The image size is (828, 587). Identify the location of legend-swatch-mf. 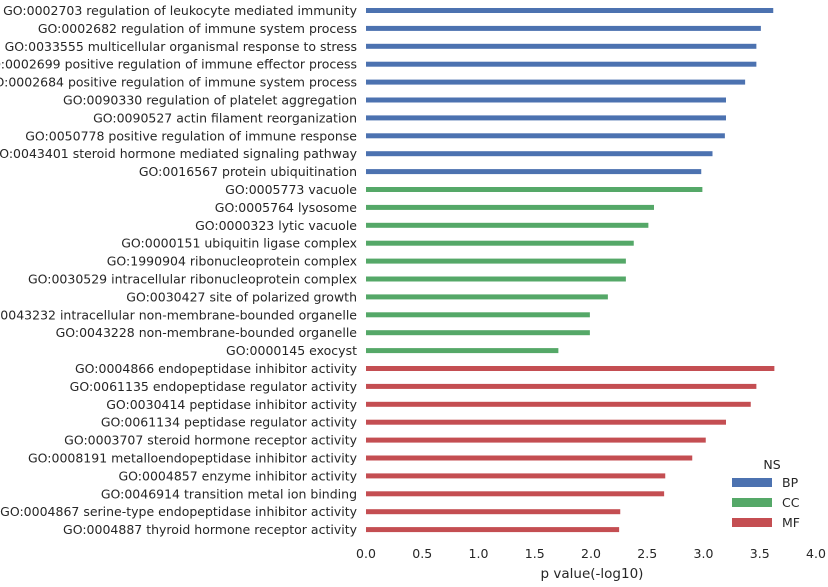
(752, 522).